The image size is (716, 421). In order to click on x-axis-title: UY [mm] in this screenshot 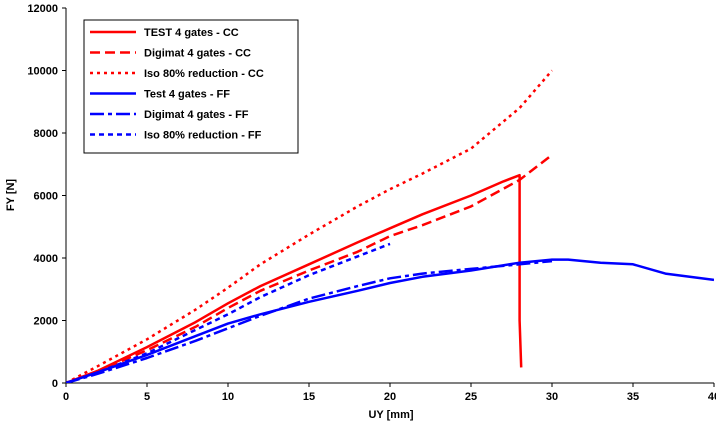, I will do `click(390, 415)`.